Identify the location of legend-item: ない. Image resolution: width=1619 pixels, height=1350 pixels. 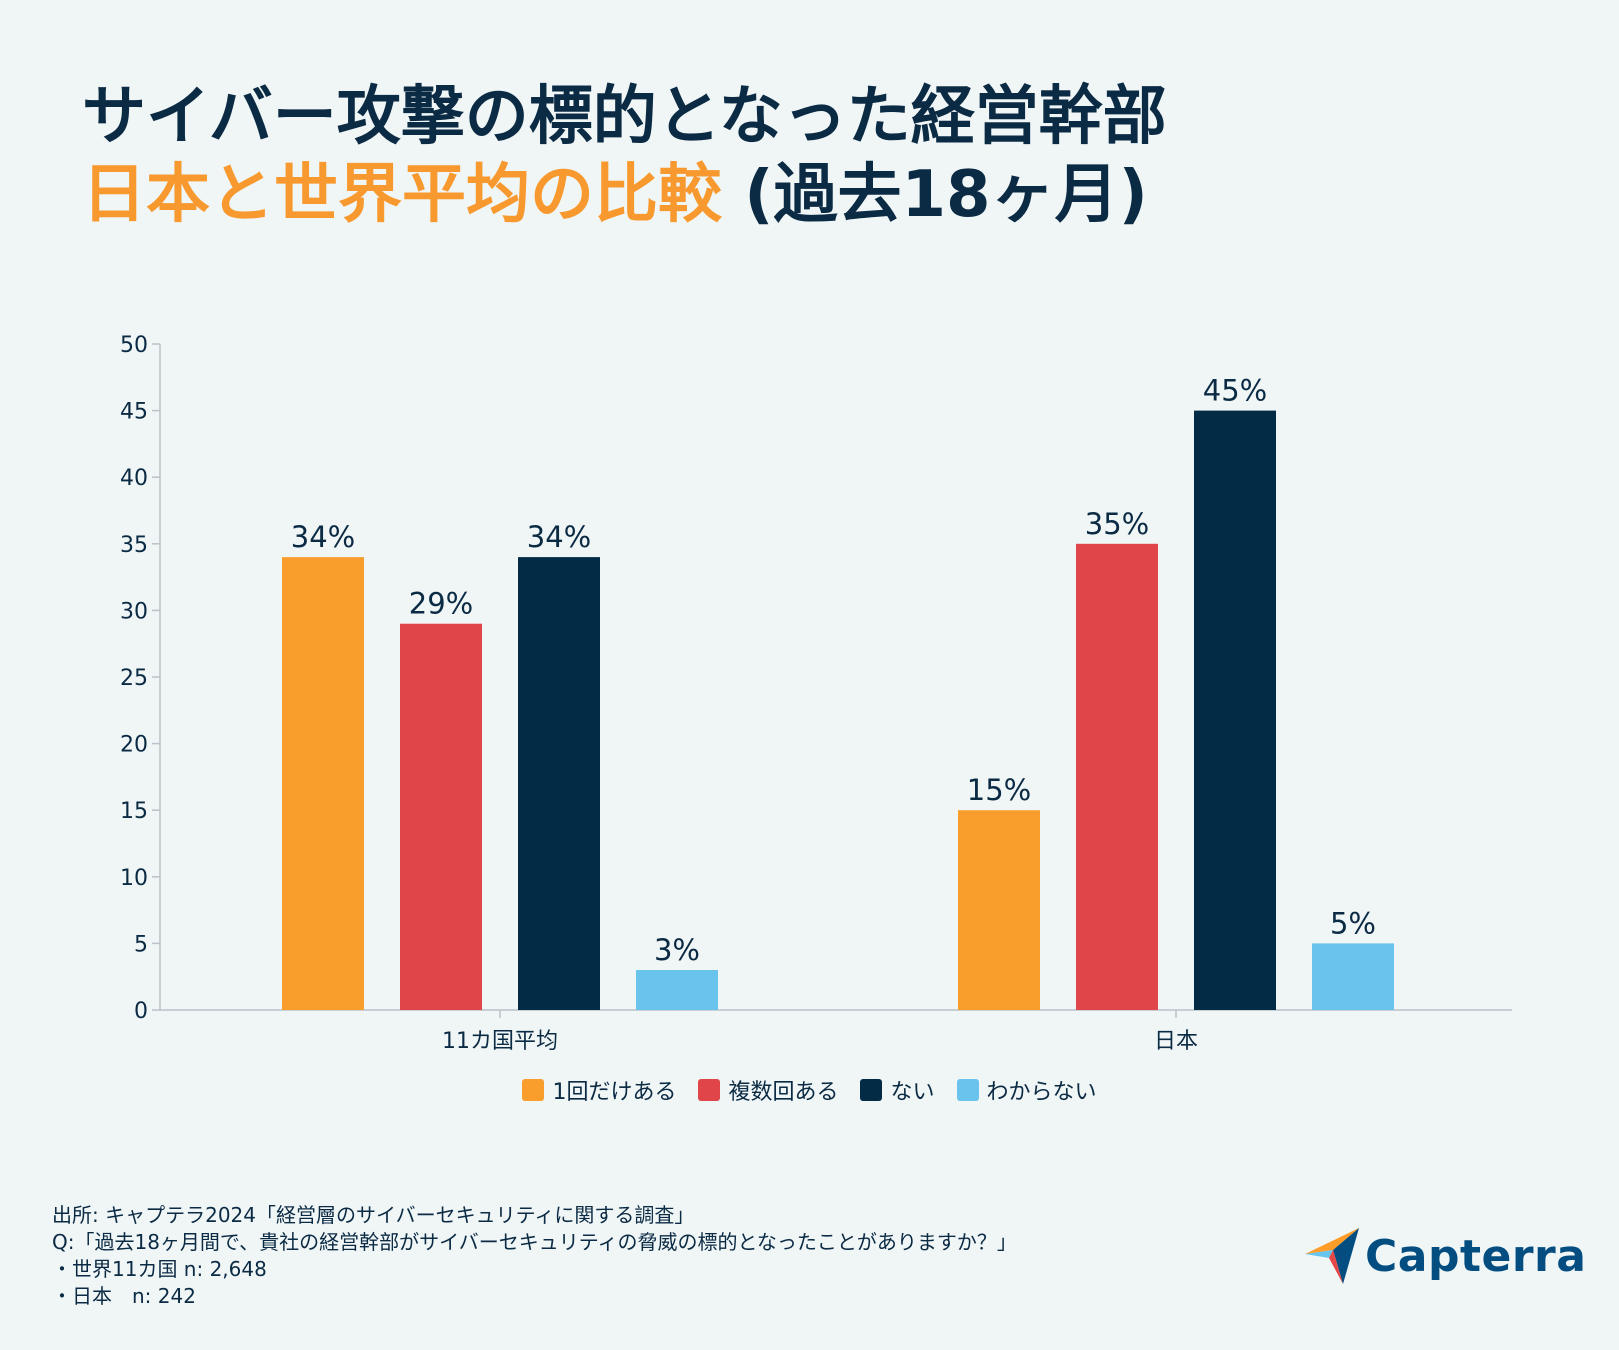
(897, 1090).